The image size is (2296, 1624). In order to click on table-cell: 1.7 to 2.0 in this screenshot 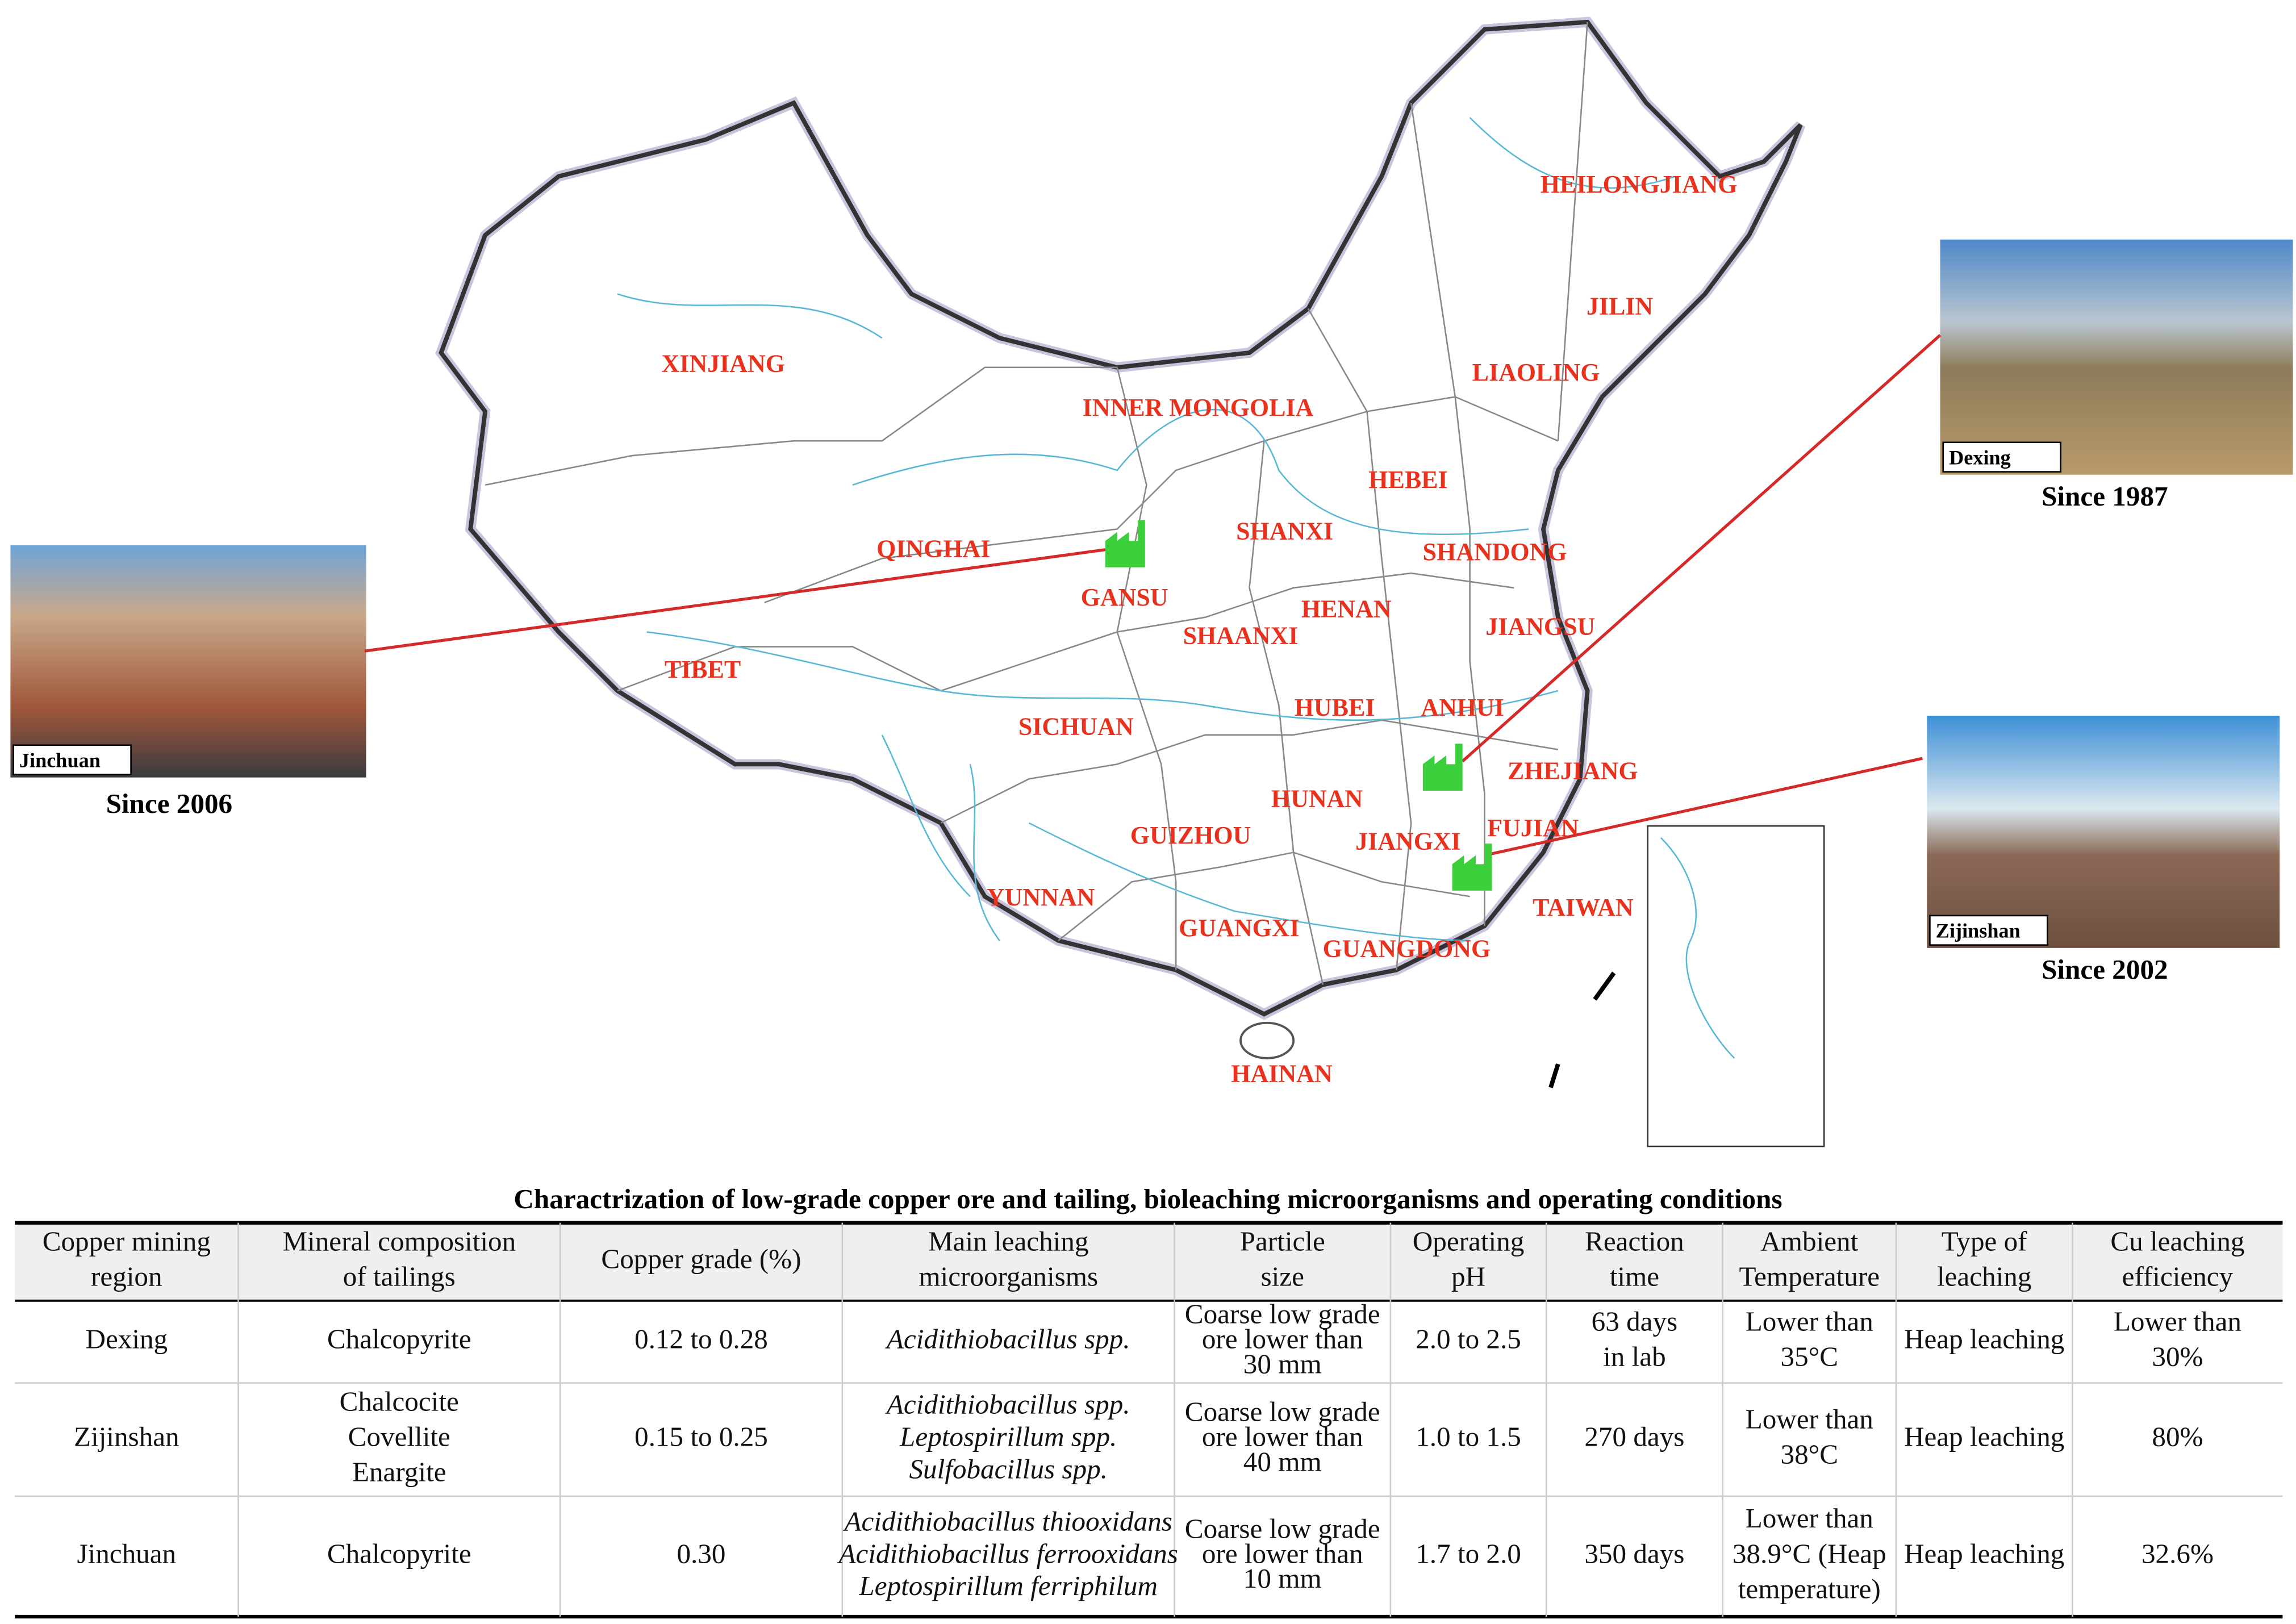, I will do `click(1469, 1553)`.